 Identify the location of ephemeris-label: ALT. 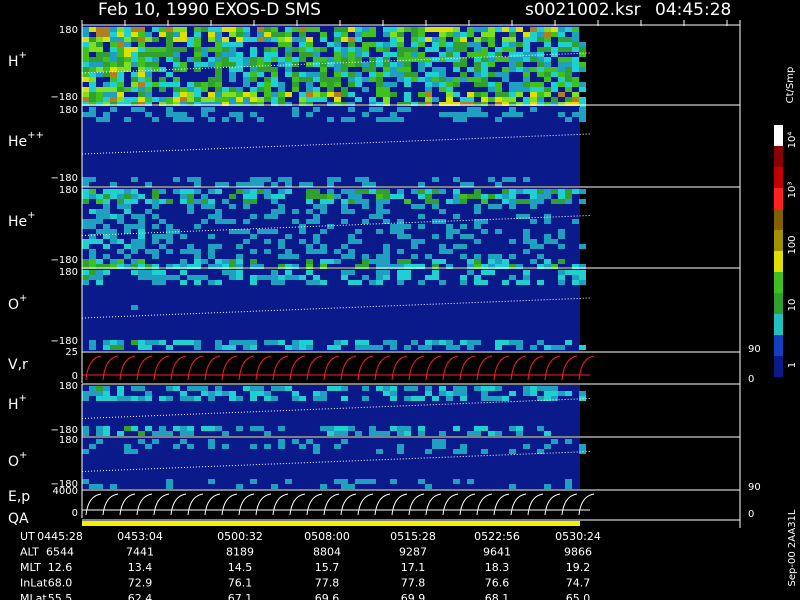
(29, 552).